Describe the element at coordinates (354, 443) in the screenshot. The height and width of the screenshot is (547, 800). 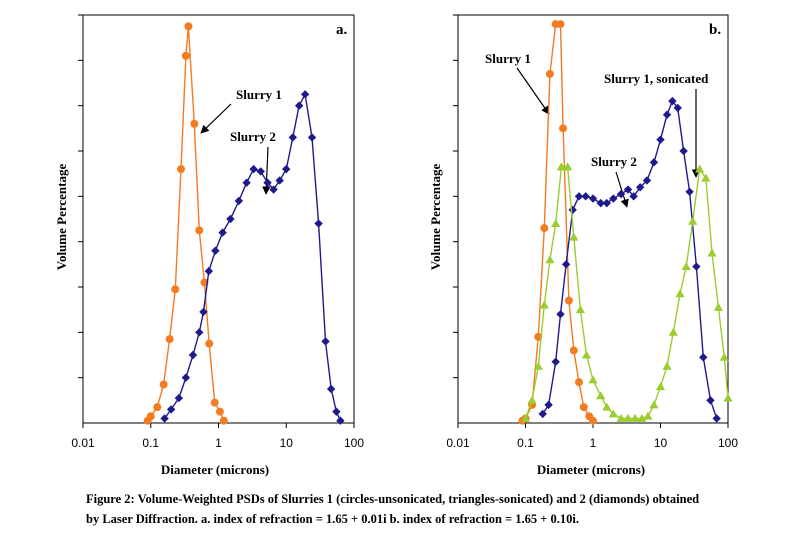
I see `panel-a-x-tick-label: 100` at that location.